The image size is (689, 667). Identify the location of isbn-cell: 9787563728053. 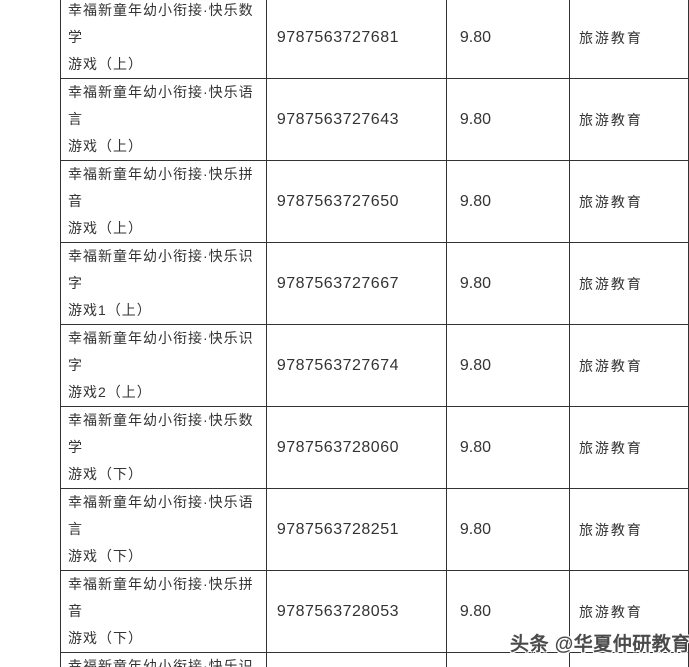
(356, 611).